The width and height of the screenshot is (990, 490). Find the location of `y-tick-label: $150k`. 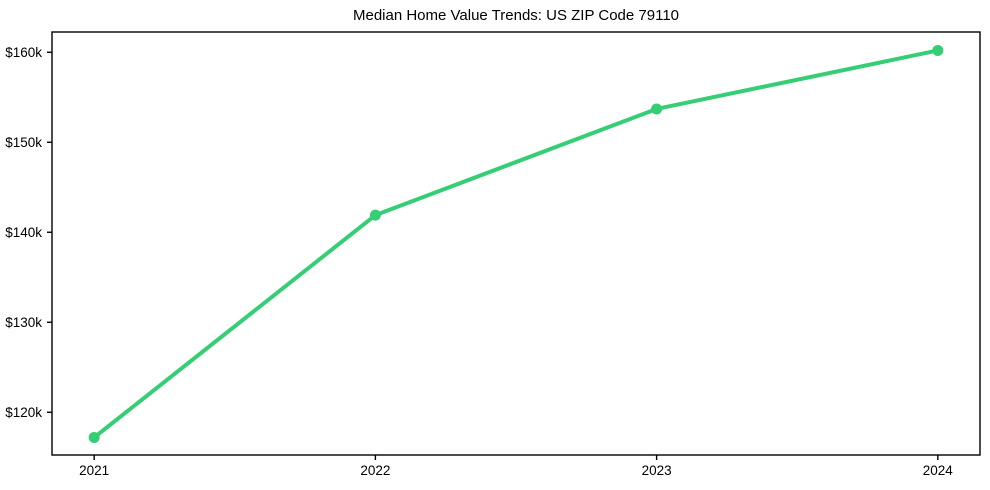

y-tick-label: $150k is located at coordinates (23, 142).